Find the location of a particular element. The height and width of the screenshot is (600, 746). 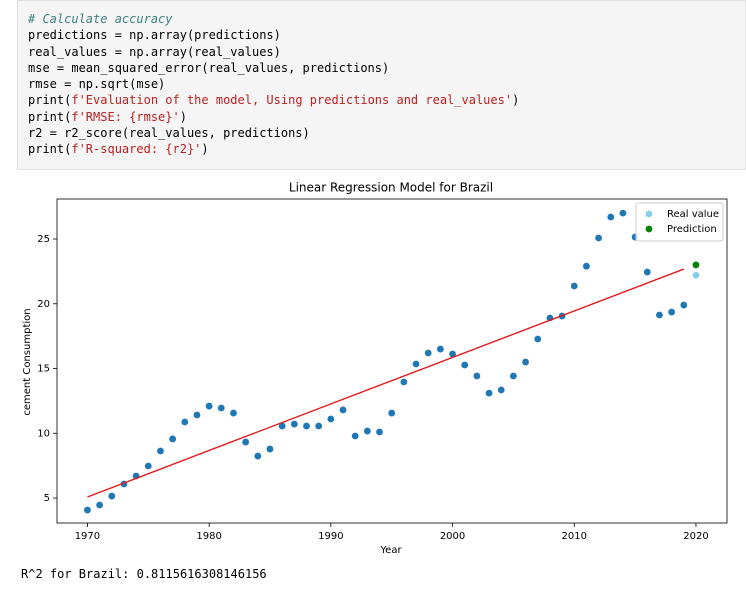

x-tick-label: 2010 is located at coordinates (574, 536).